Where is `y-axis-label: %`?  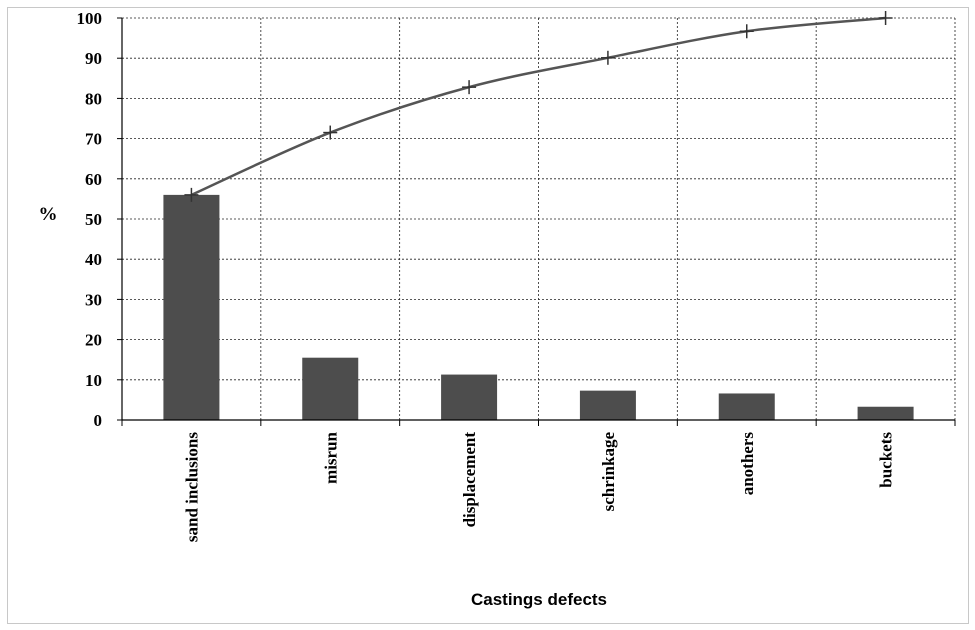 y-axis-label: % is located at coordinates (48, 214).